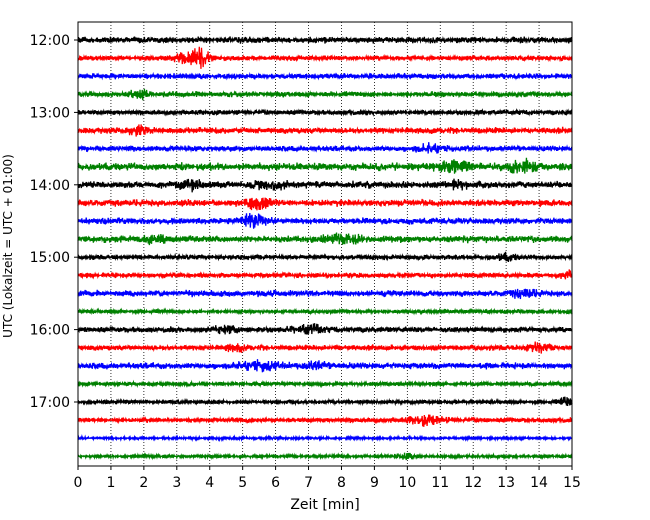 Image resolution: width=650 pixels, height=520 pixels. I want to click on x-tick-label: 13, so click(506, 483).